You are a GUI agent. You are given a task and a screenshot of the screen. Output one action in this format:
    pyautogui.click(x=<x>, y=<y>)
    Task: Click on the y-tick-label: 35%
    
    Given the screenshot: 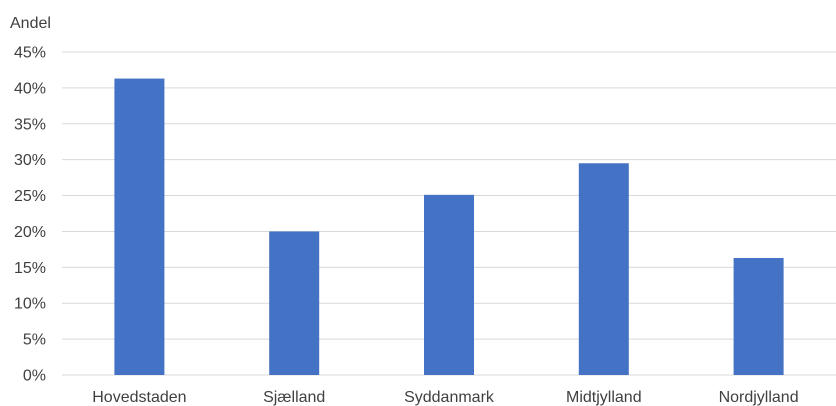 What is the action you would take?
    pyautogui.click(x=30, y=124)
    